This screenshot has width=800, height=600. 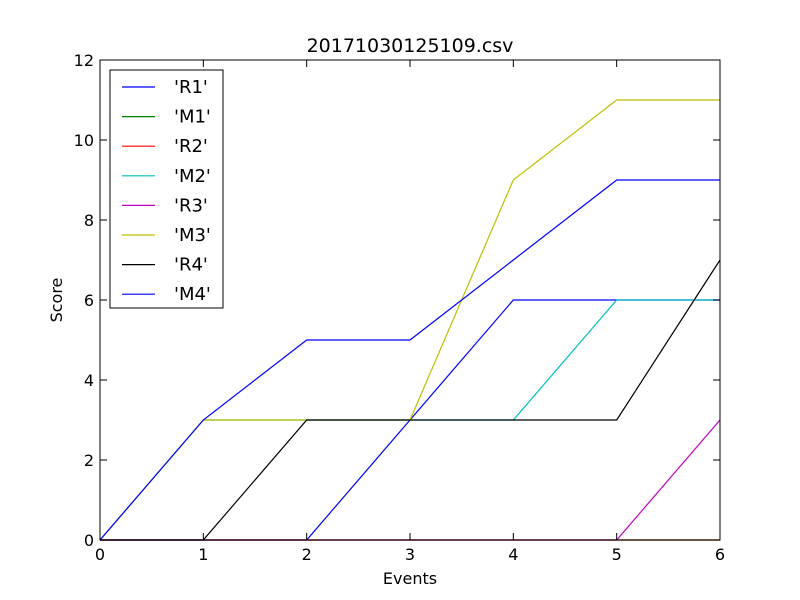 What do you see at coordinates (89, 220) in the screenshot?
I see `y-tick-label: 8` at bounding box center [89, 220].